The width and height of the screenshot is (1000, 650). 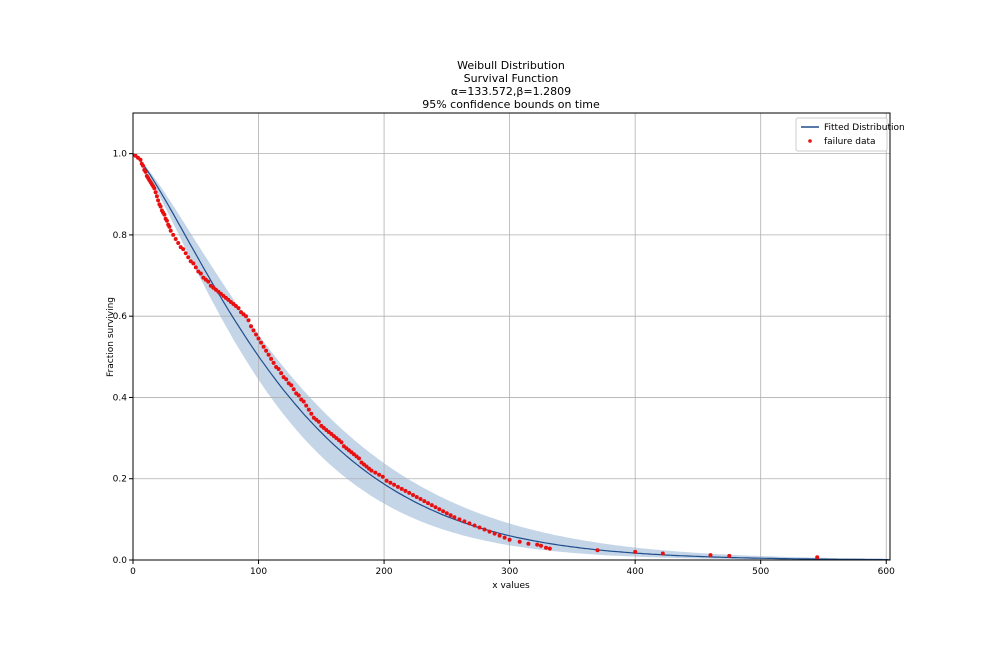 What do you see at coordinates (810, 141) in the screenshot?
I see `legend-failure-point-swatch` at bounding box center [810, 141].